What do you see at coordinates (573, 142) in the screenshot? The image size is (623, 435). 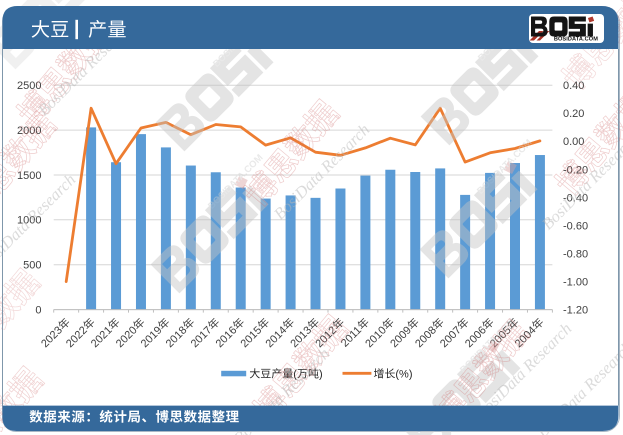 I see `svg-text: 0.00` at bounding box center [573, 142].